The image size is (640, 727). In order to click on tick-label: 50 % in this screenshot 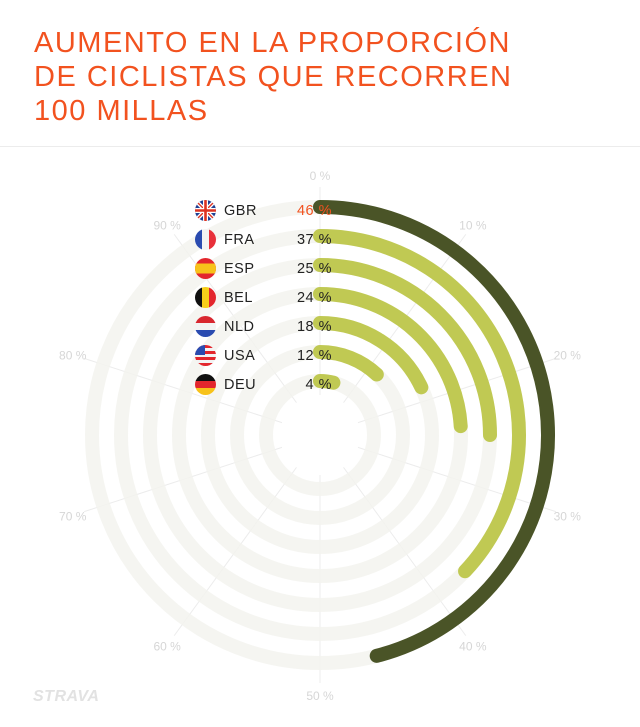, I will do `click(320, 696)`.